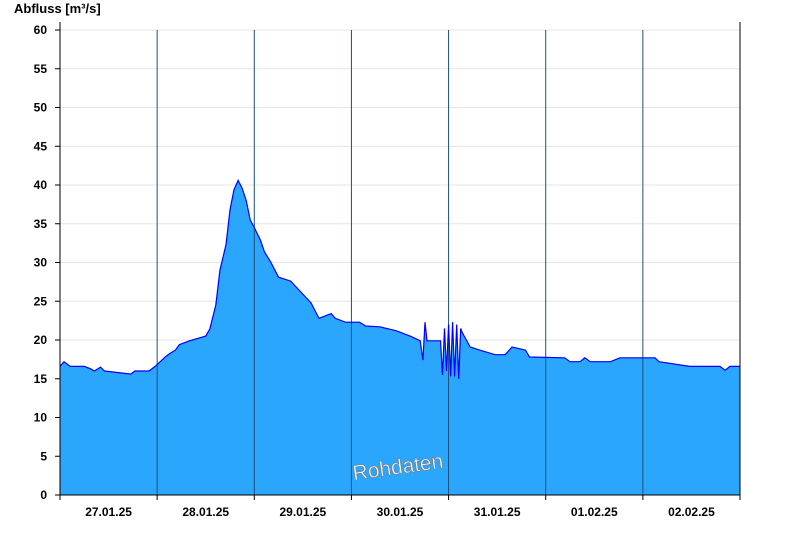 This screenshot has width=800, height=550. What do you see at coordinates (41, 30) in the screenshot?
I see `y-tick-label: 60` at bounding box center [41, 30].